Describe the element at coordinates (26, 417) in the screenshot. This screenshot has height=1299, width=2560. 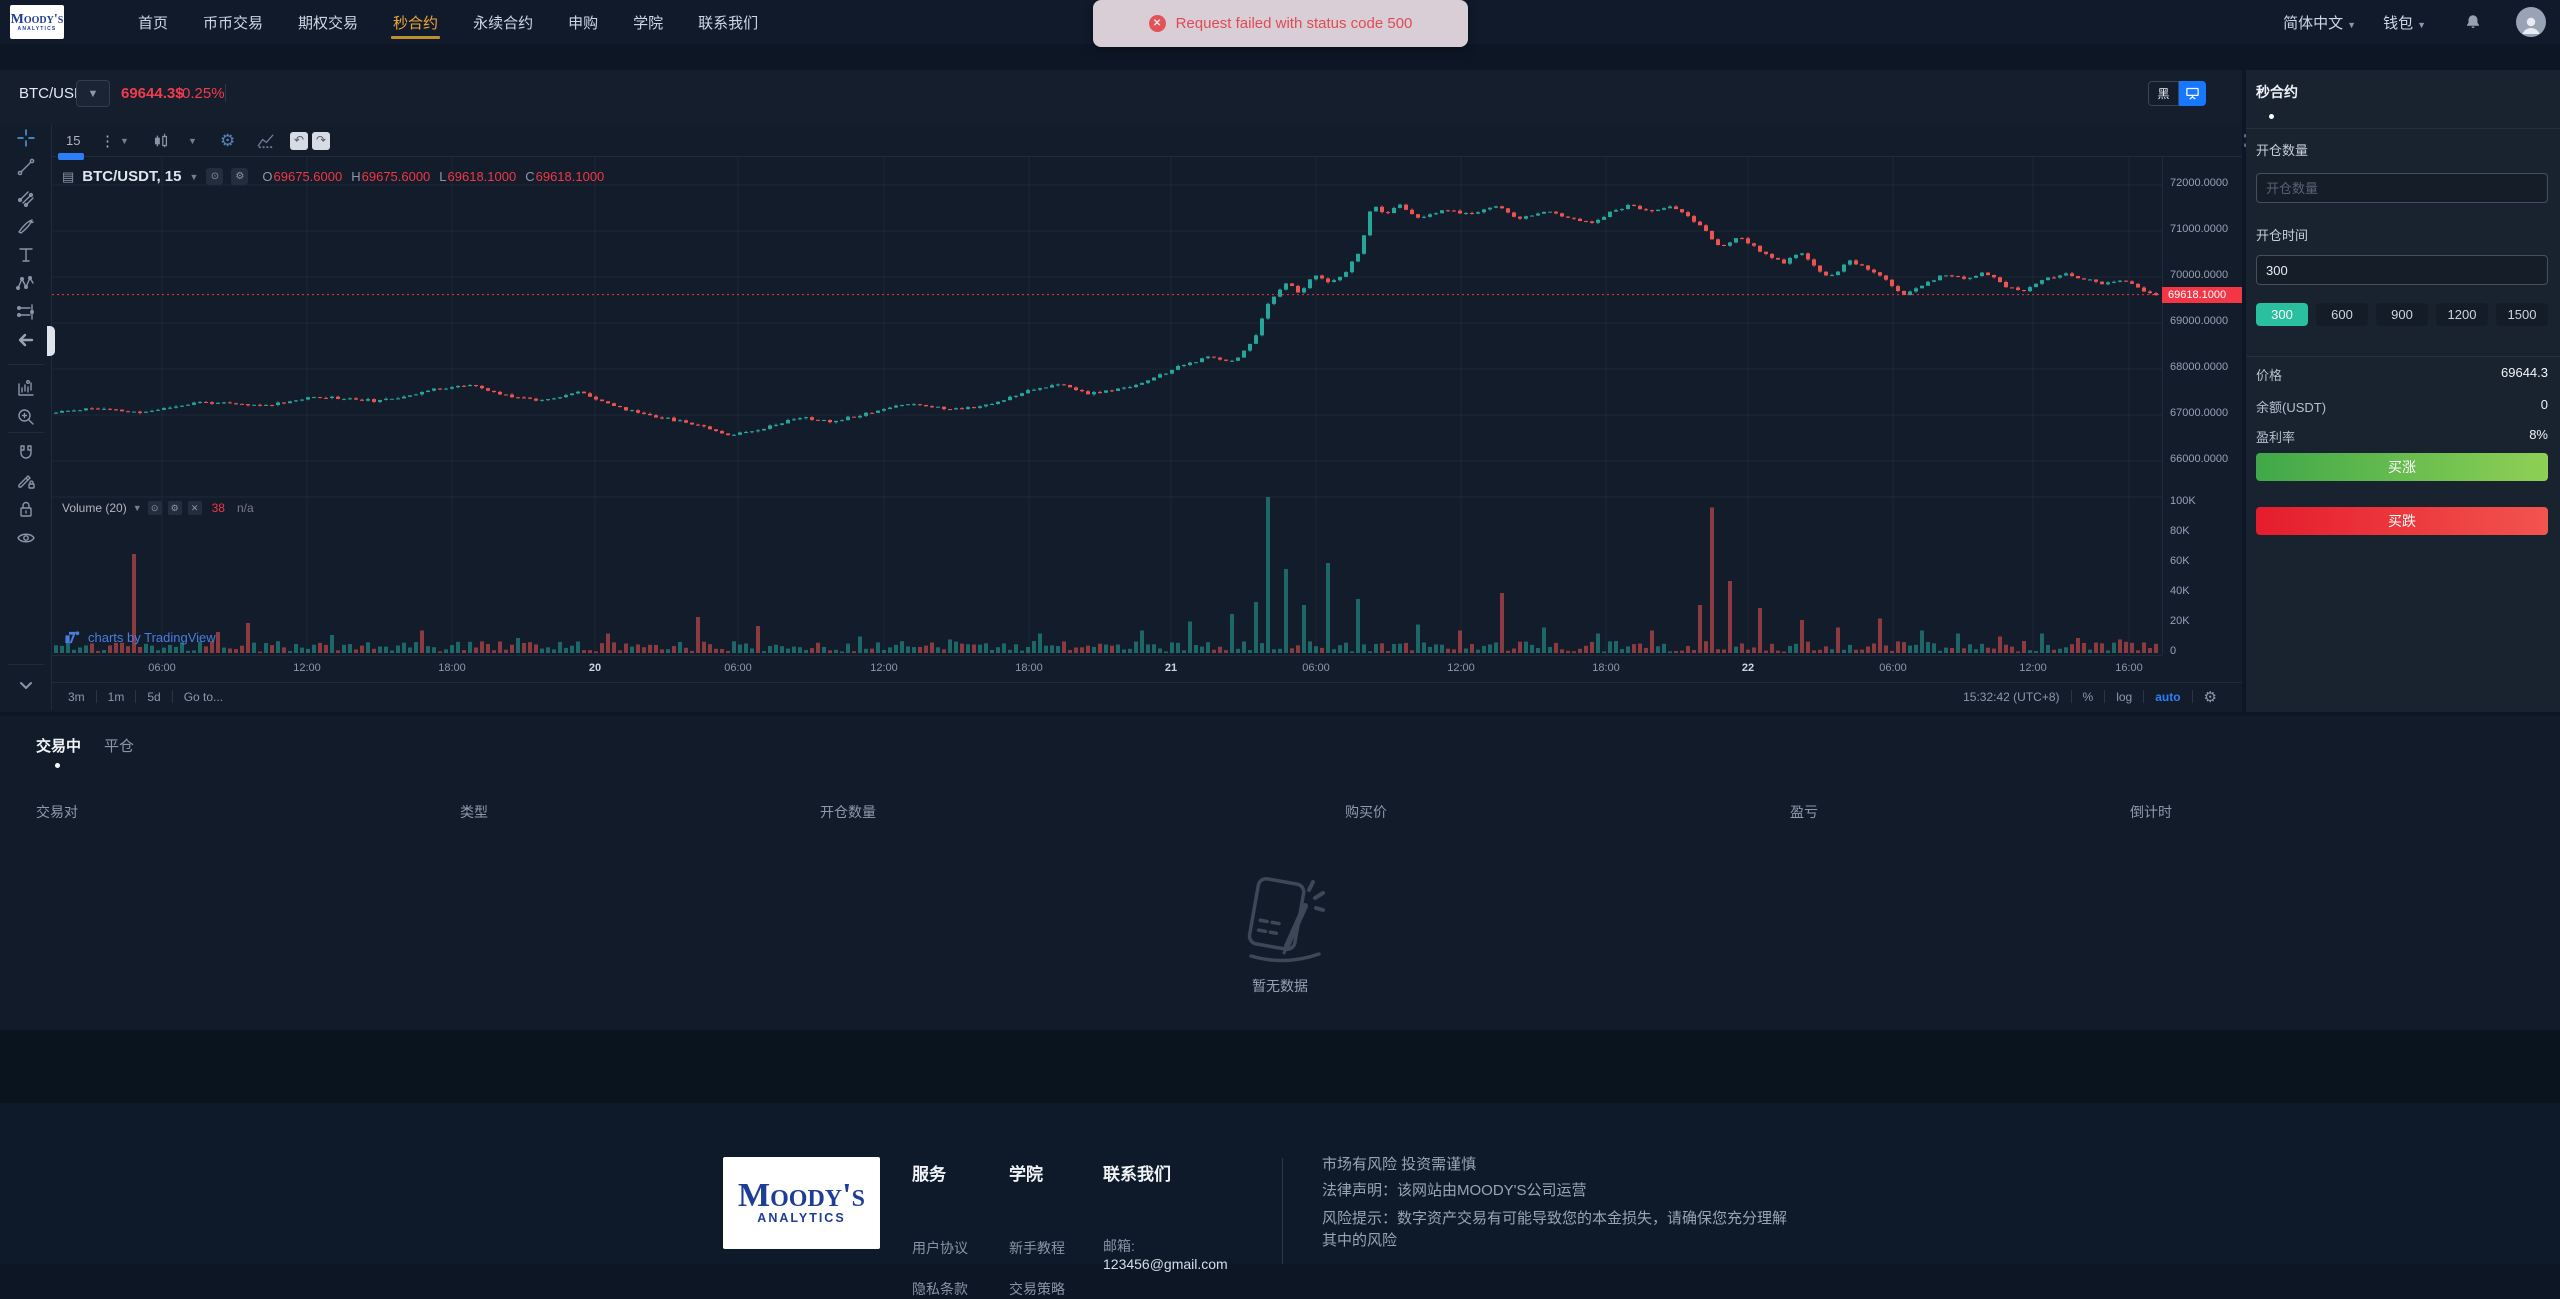
I see `zoom-in-tool-icon` at that location.